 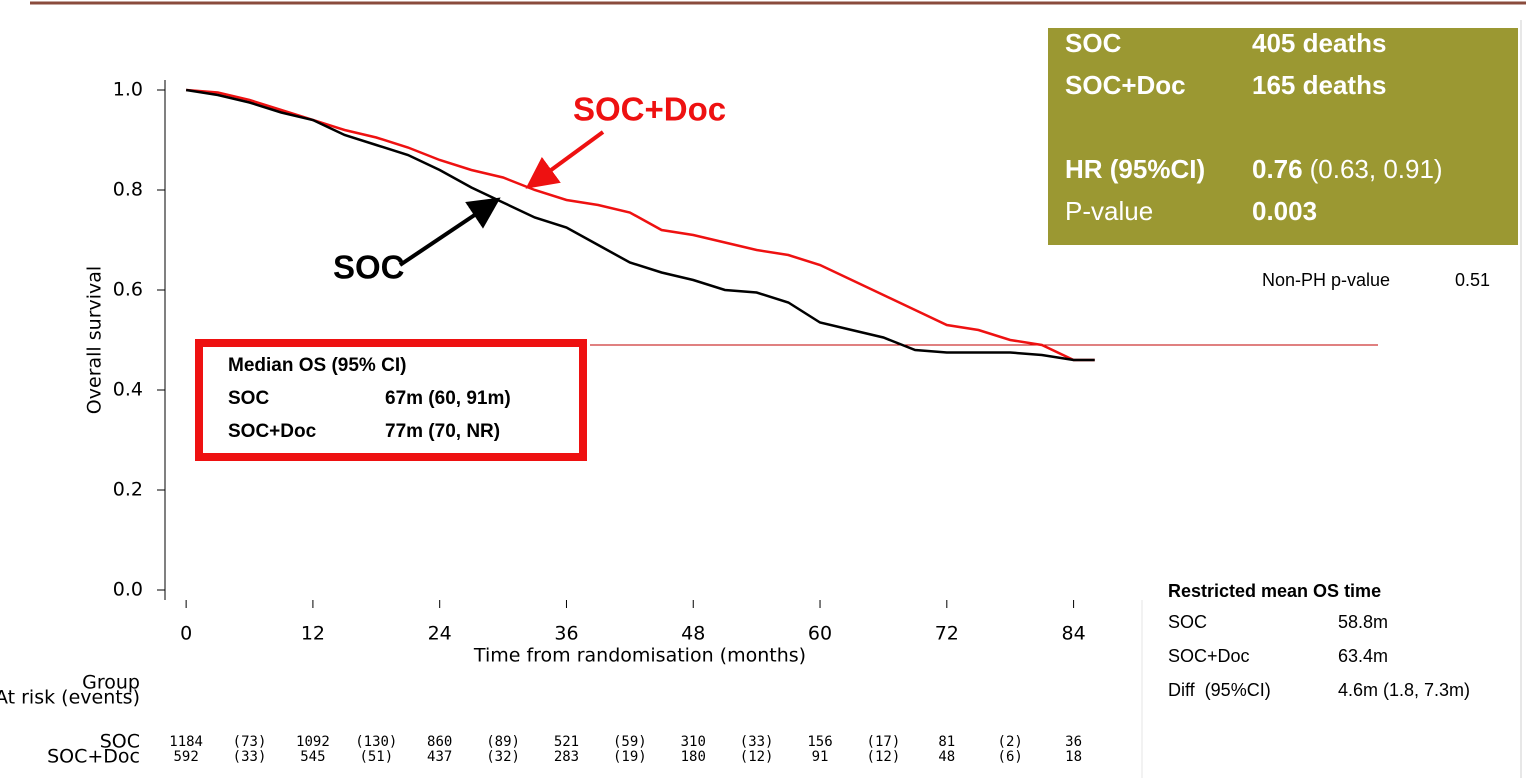 What do you see at coordinates (440, 634) in the screenshot?
I see `x-tick-label: 24` at bounding box center [440, 634].